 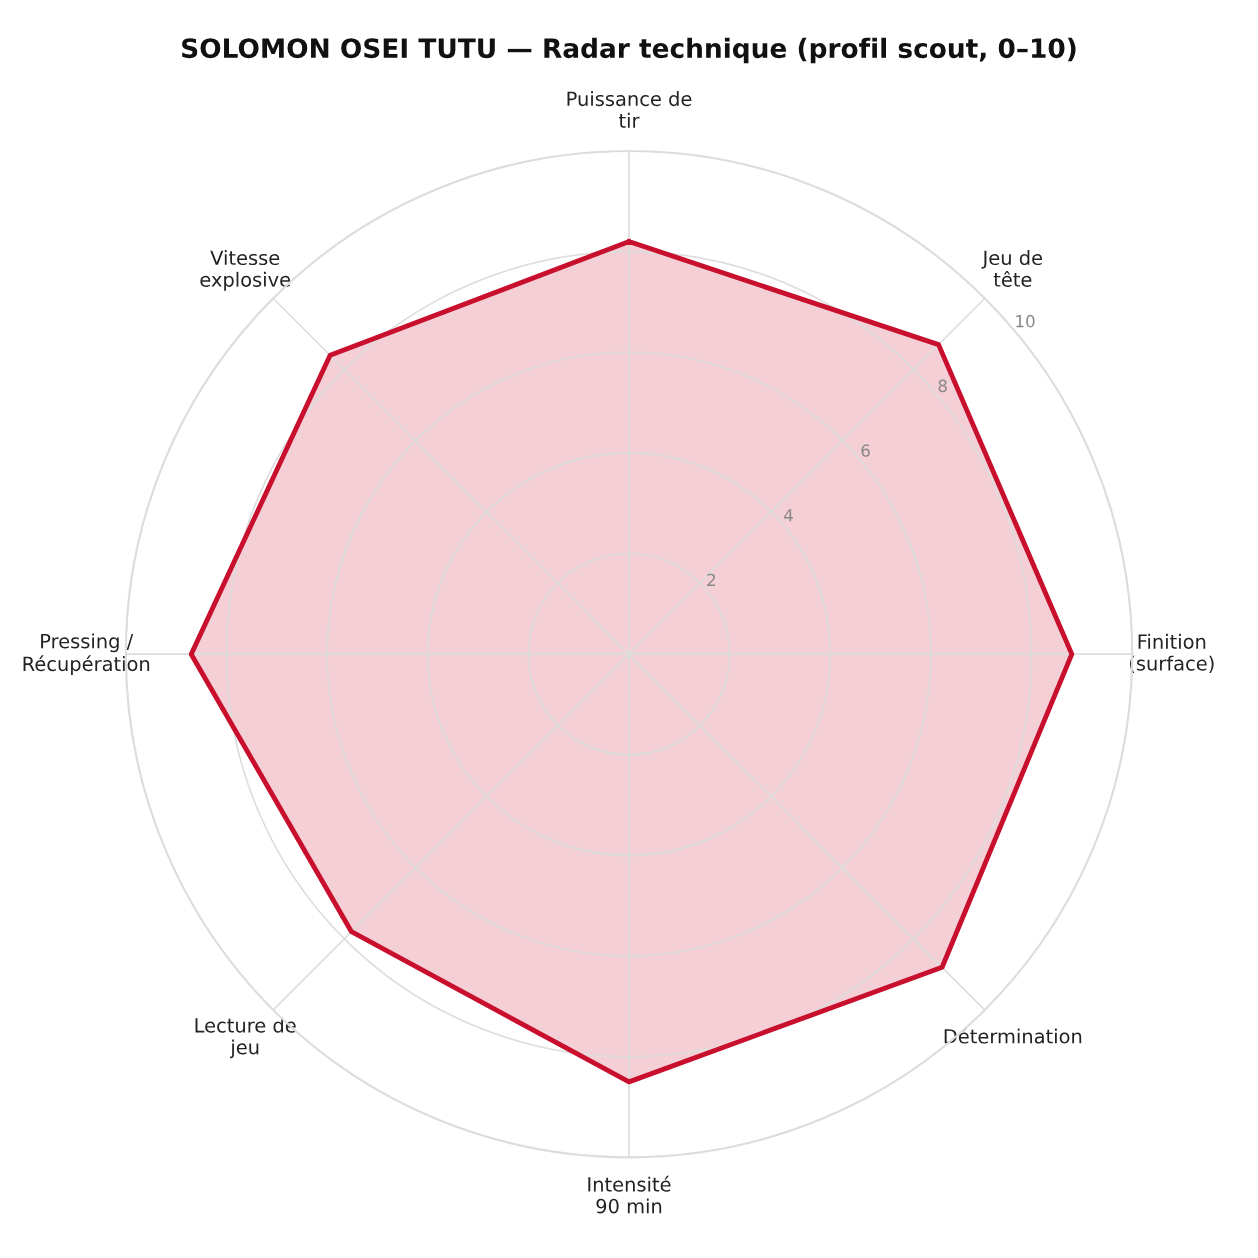 What do you see at coordinates (86, 654) in the screenshot?
I see `spoke-label: Pressing / Récupération` at bounding box center [86, 654].